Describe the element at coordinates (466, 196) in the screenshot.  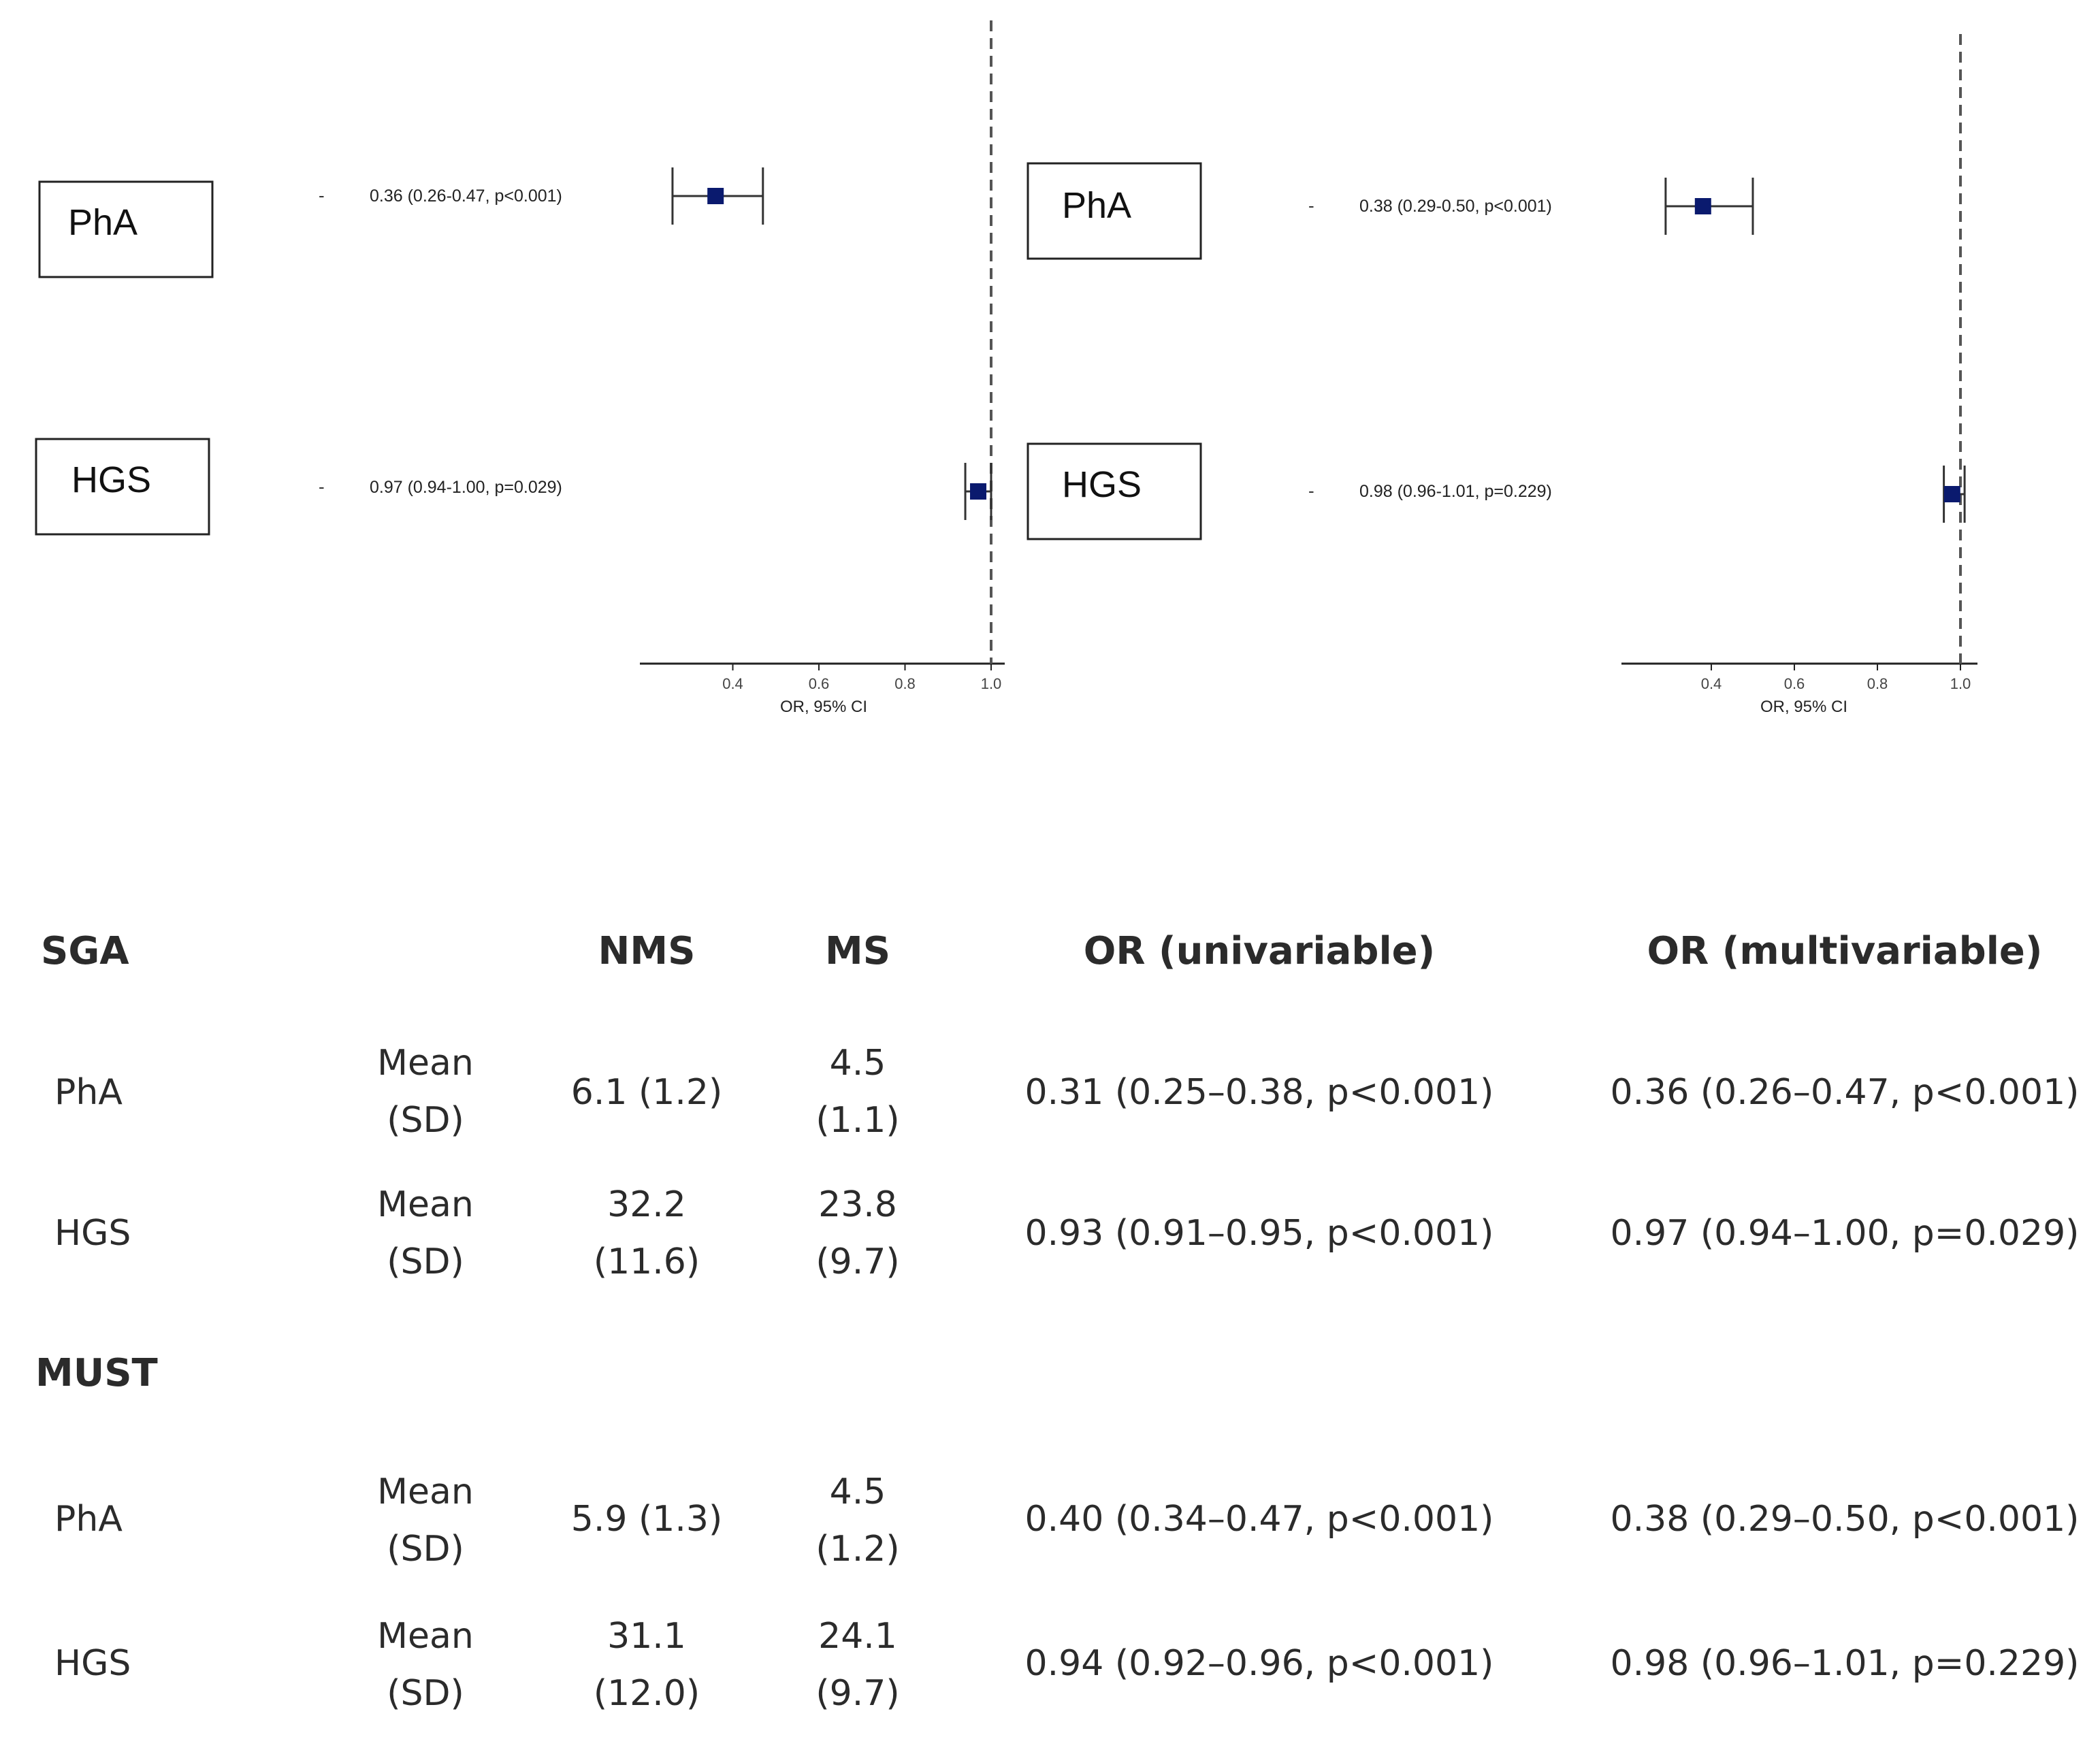
I see `row-estimate-text-pha: 0.36 (0.26-0.47, p<0.001)` at that location.